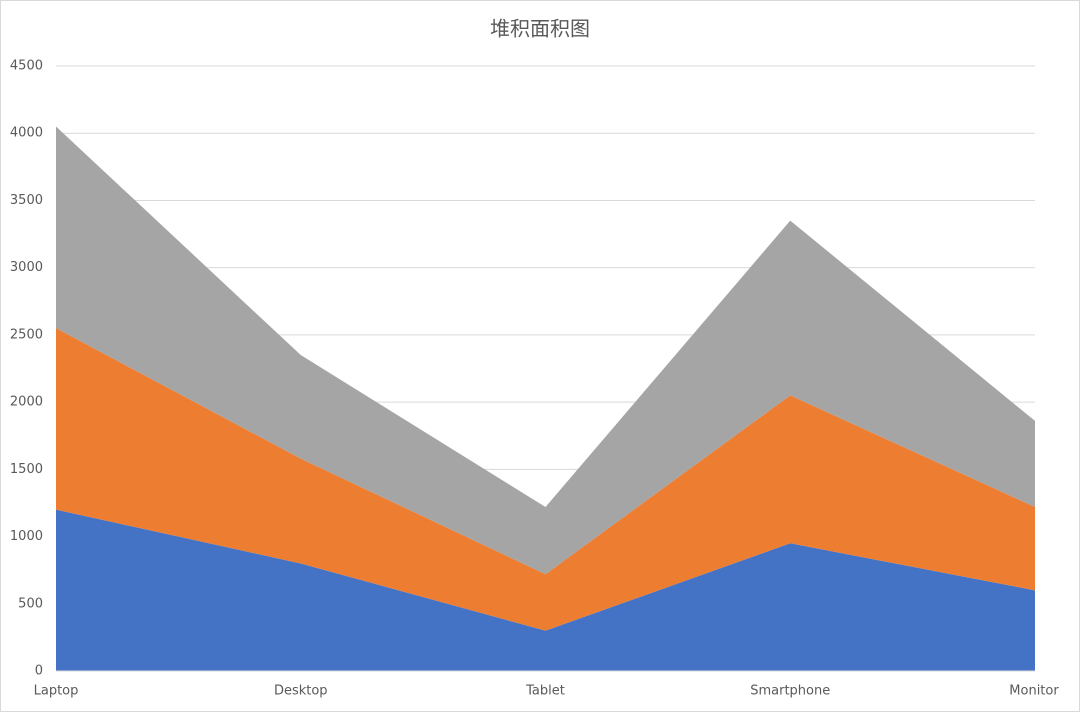  Describe the element at coordinates (26, 133) in the screenshot. I see `y-tick-label: 4000` at that location.